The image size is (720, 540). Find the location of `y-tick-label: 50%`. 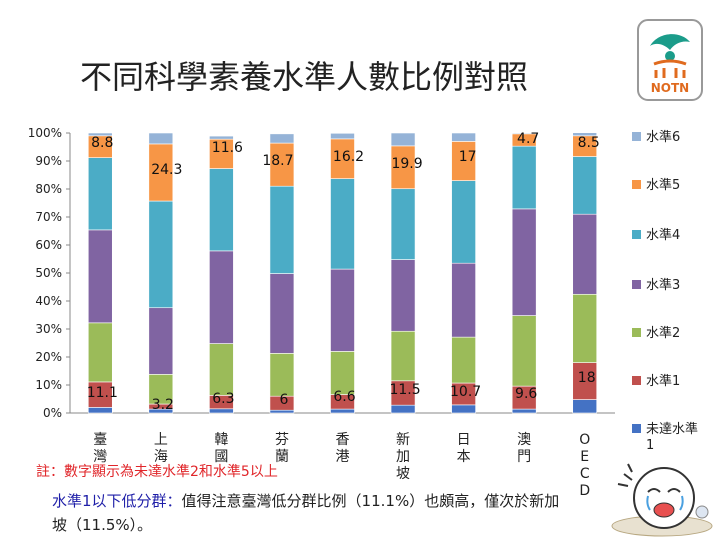

y-tick-label: 50% is located at coordinates (48, 273).